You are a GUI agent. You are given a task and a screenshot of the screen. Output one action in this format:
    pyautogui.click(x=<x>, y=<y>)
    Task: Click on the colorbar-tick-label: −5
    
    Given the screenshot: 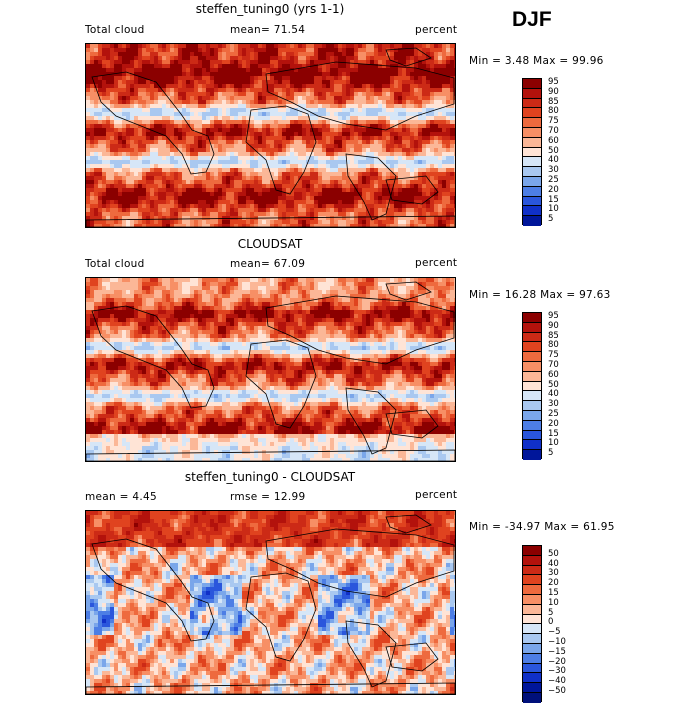 What is the action you would take?
    pyautogui.click(x=554, y=632)
    